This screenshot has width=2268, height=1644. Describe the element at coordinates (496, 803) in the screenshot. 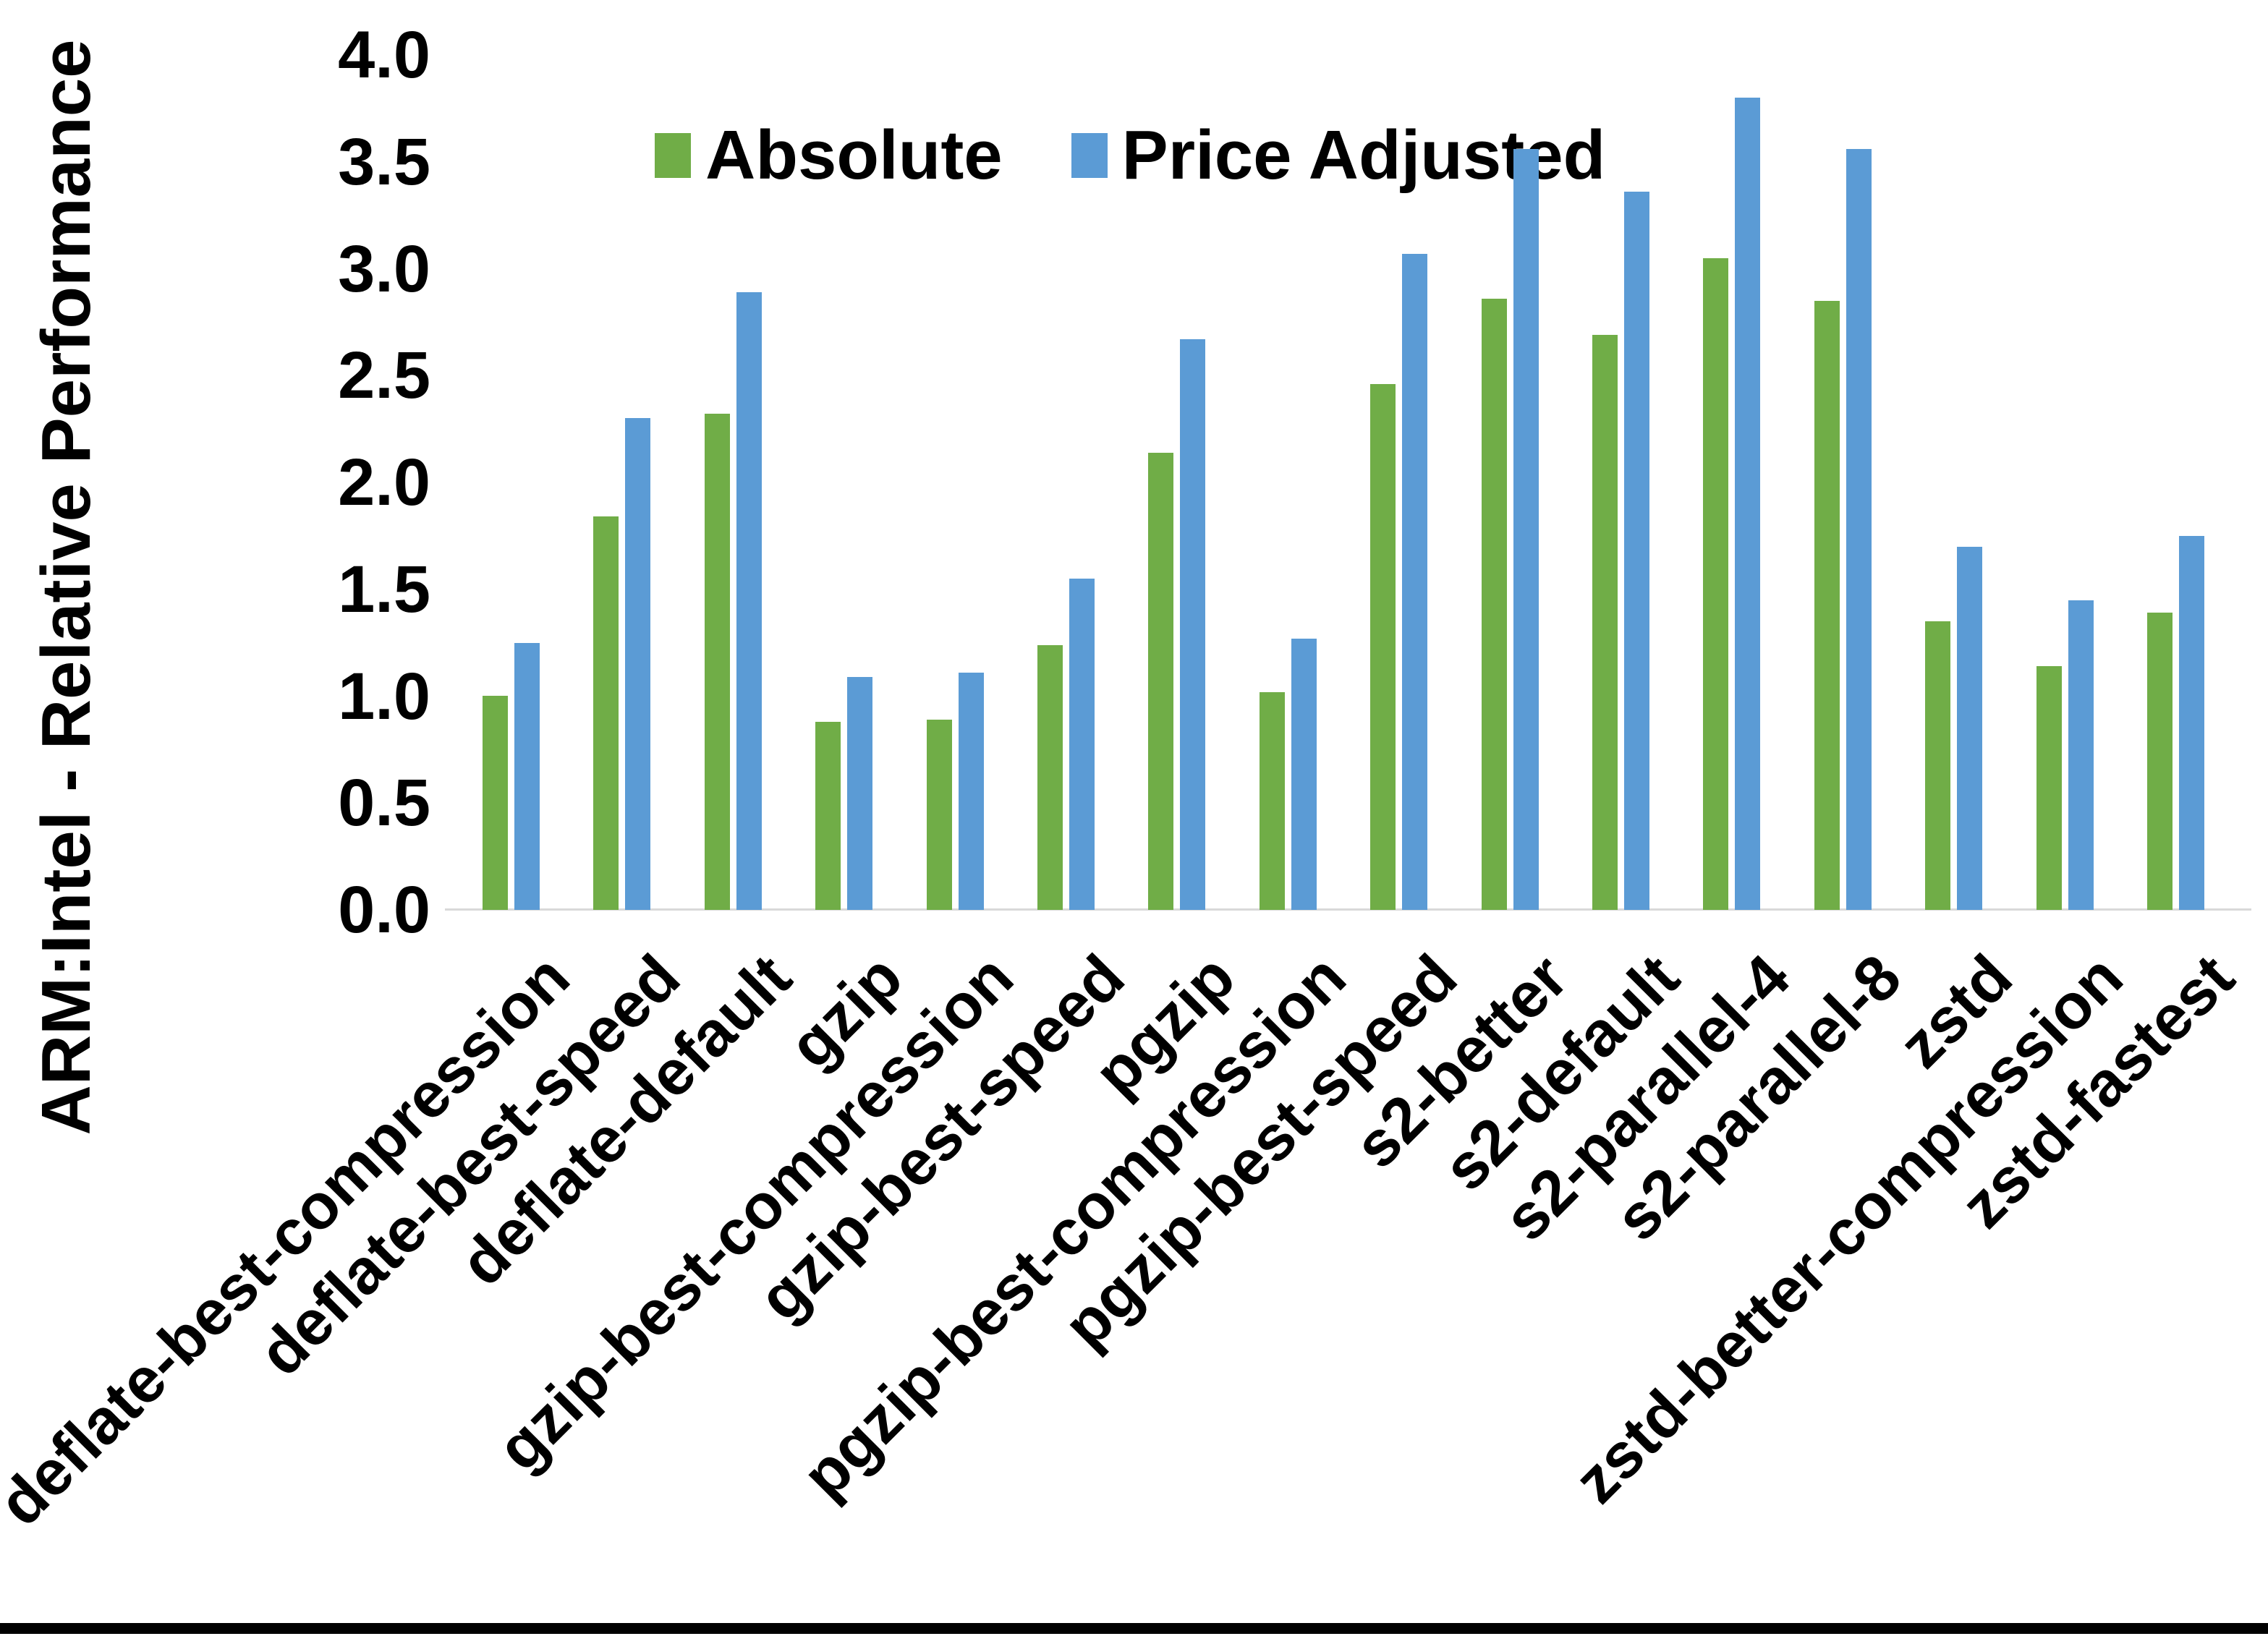

I see `bar-absolute-deflate-best-compression` at that location.